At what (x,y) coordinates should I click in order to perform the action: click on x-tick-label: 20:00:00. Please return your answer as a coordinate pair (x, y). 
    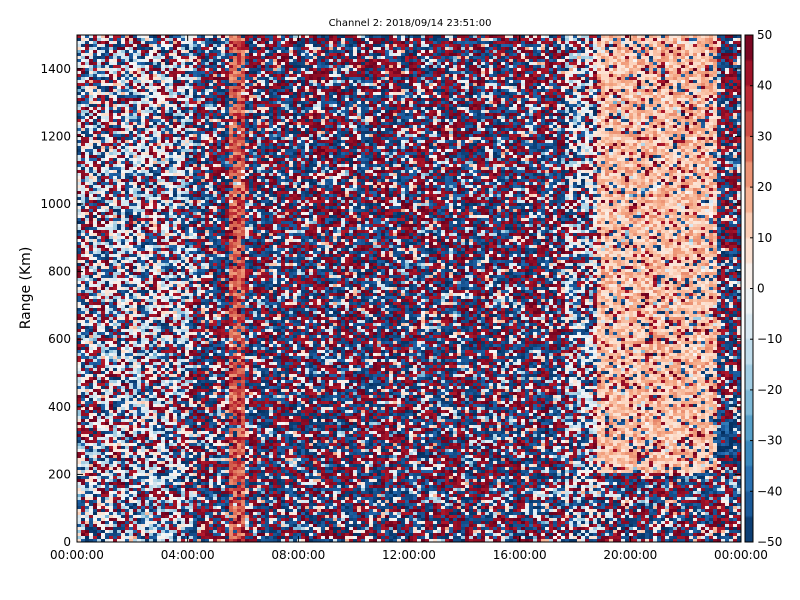
    Looking at the image, I should click on (630, 555).